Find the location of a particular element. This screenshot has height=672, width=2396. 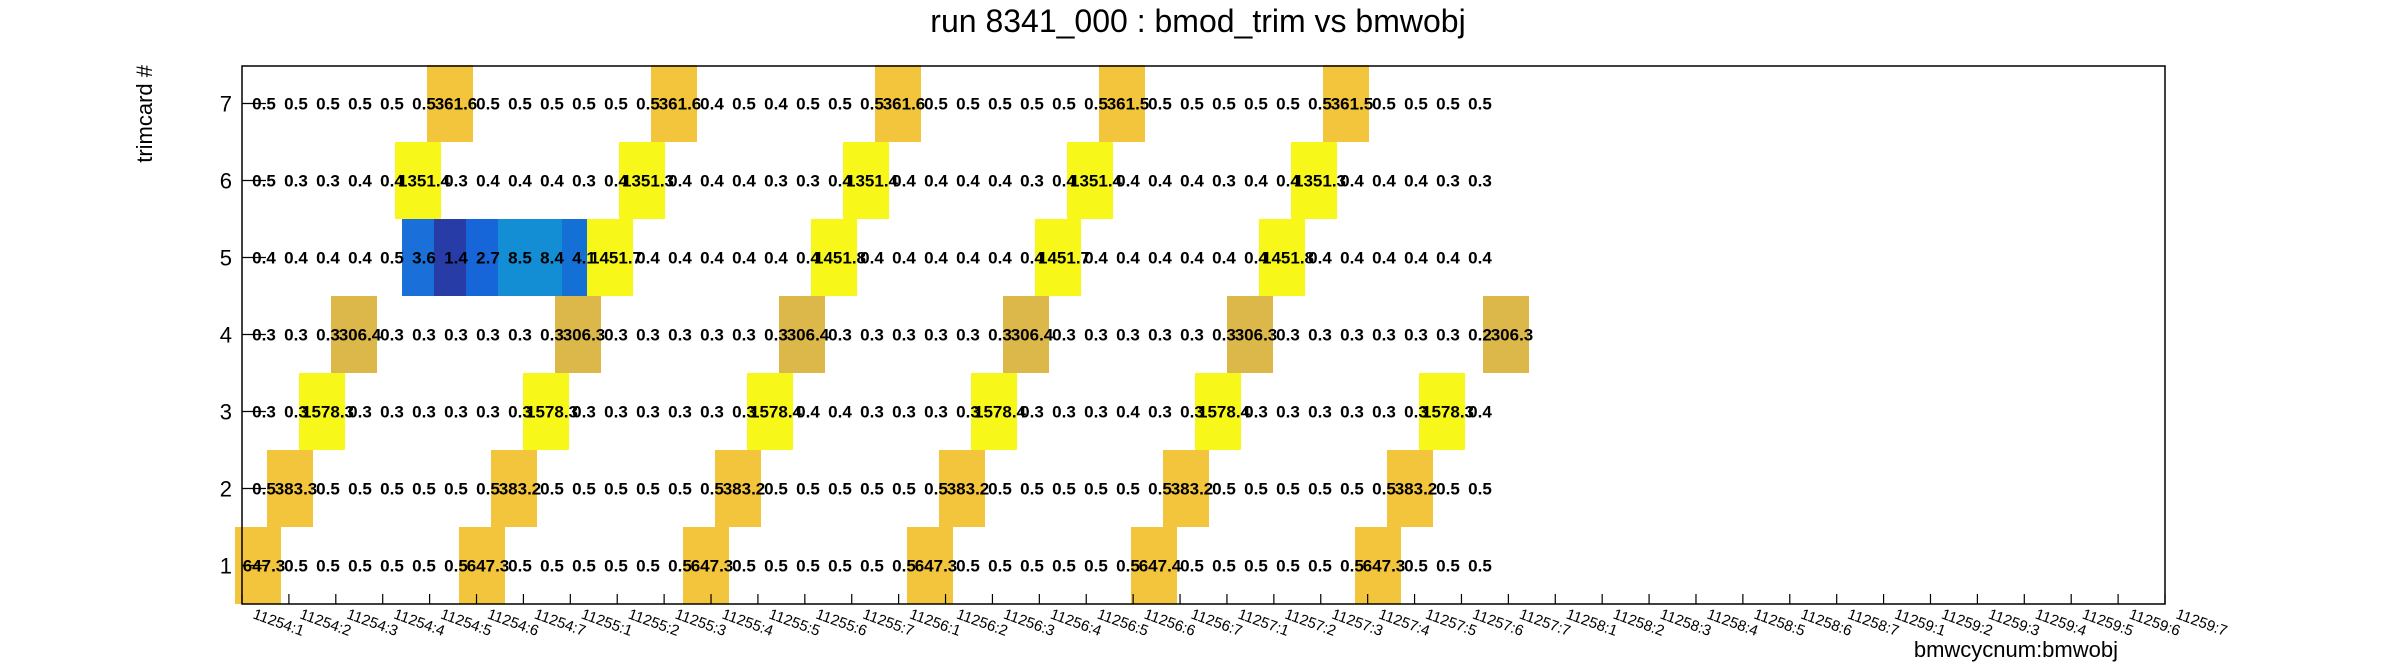

x-tick-label: 11259:5 is located at coordinates (2108, 623).